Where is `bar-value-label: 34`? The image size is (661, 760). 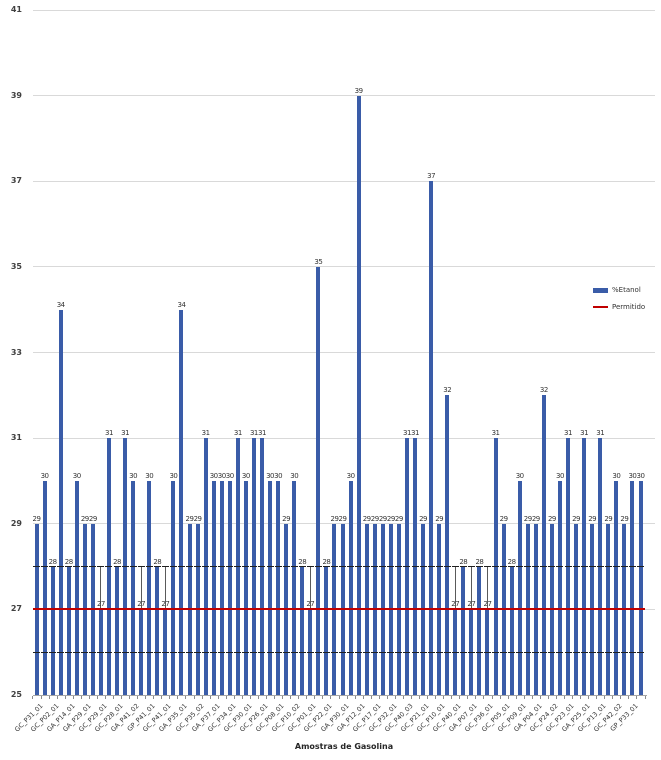 bar-value-label: 34 is located at coordinates (60, 304).